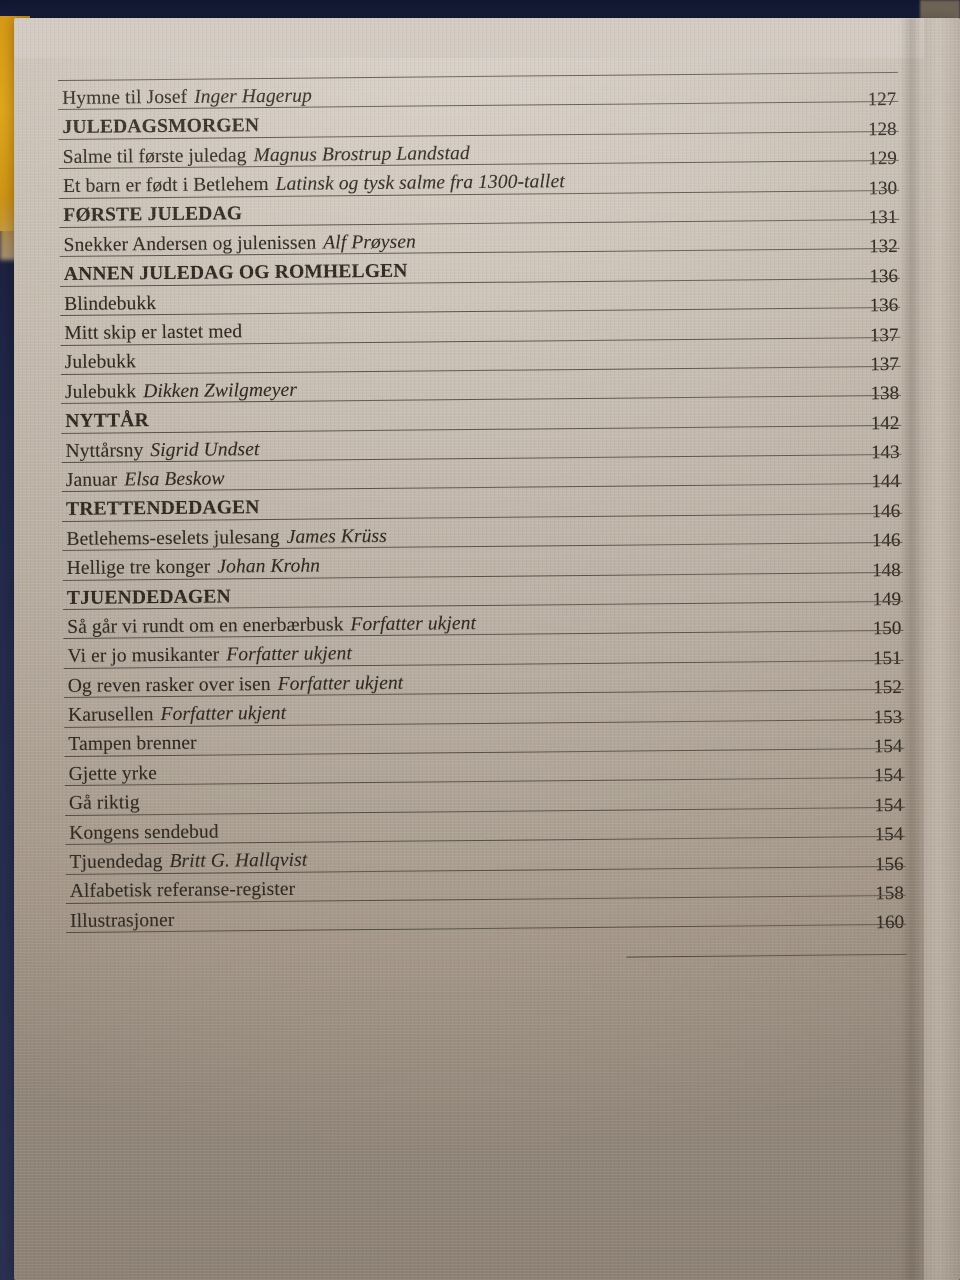  I want to click on toc-entry-title: Alfabetisk referanse-register, so click(181, 891).